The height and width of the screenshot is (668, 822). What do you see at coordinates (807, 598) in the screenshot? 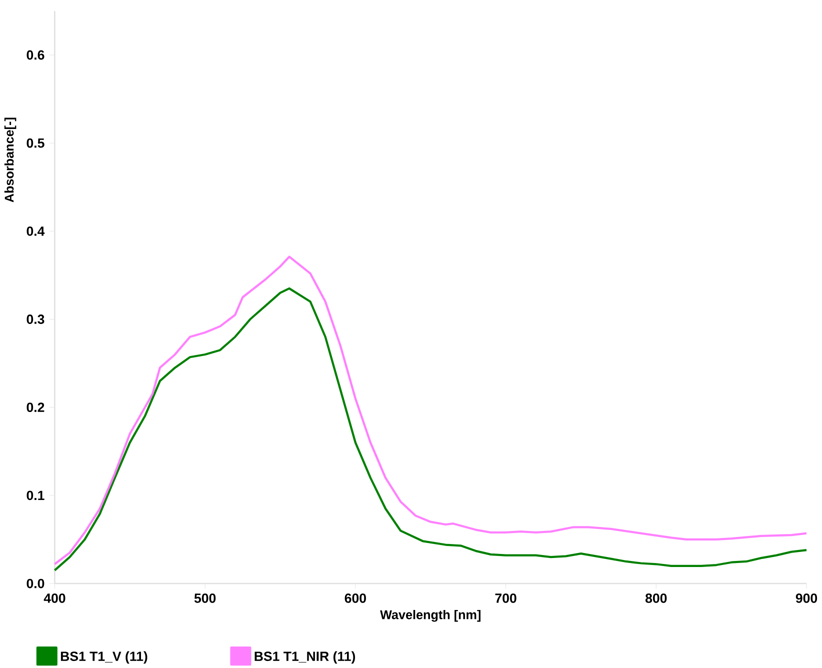
I see `x-tick-label: 900` at bounding box center [807, 598].